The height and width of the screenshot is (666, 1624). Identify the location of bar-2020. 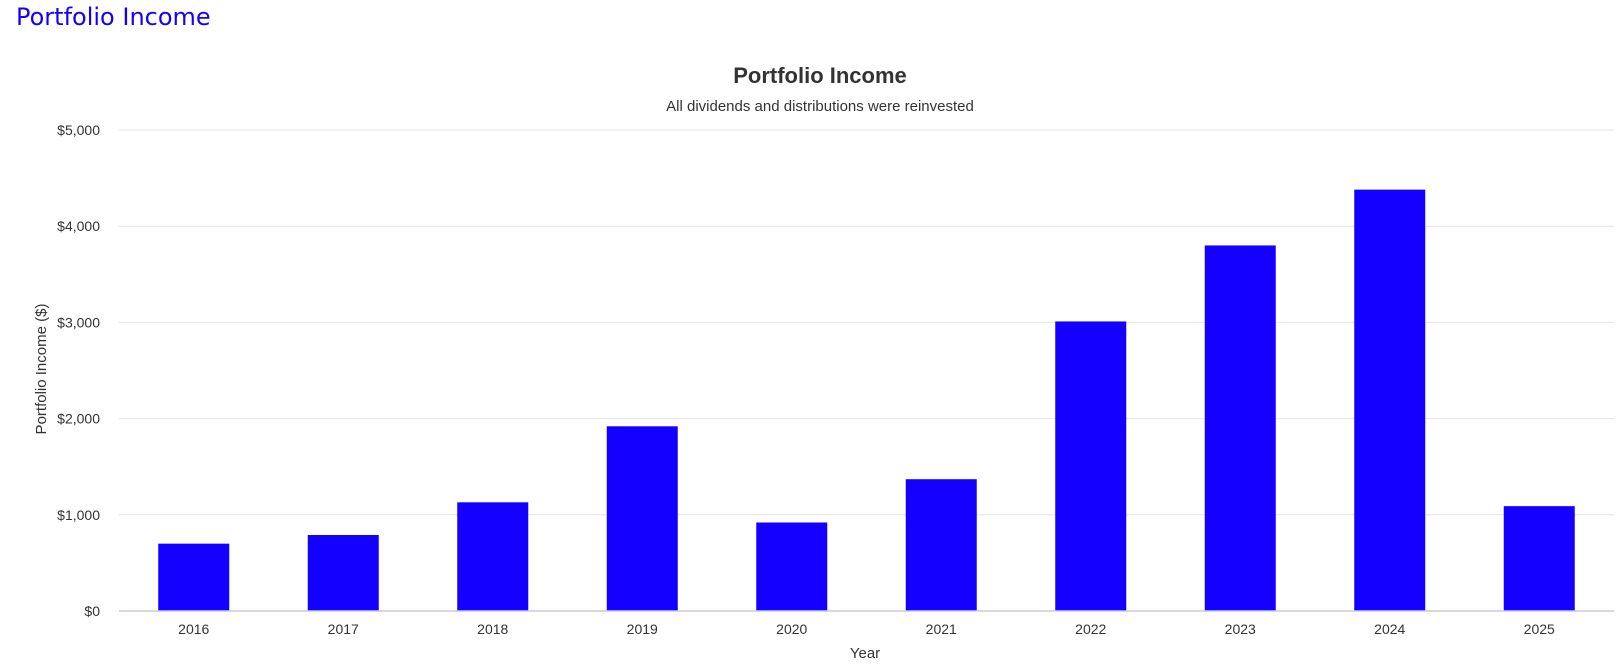
(792, 566).